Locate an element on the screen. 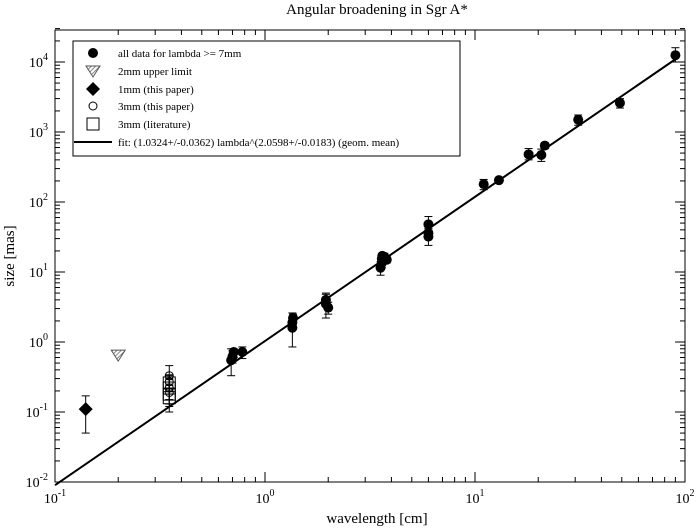 This screenshot has width=700, height=529. chart-title: Angular broadening in Sgr A* is located at coordinates (377, 10).